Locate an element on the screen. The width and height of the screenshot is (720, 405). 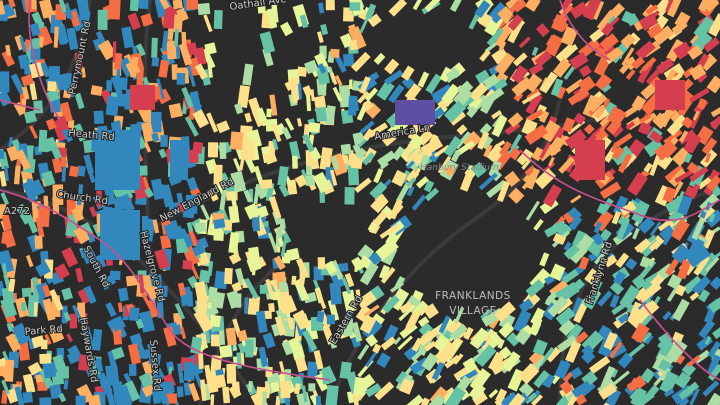
street-label: A272 is located at coordinates (17, 211).